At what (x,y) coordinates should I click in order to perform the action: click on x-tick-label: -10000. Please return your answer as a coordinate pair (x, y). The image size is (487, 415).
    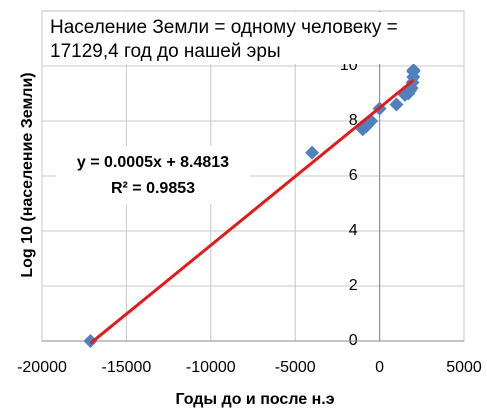
    Looking at the image, I should click on (211, 367).